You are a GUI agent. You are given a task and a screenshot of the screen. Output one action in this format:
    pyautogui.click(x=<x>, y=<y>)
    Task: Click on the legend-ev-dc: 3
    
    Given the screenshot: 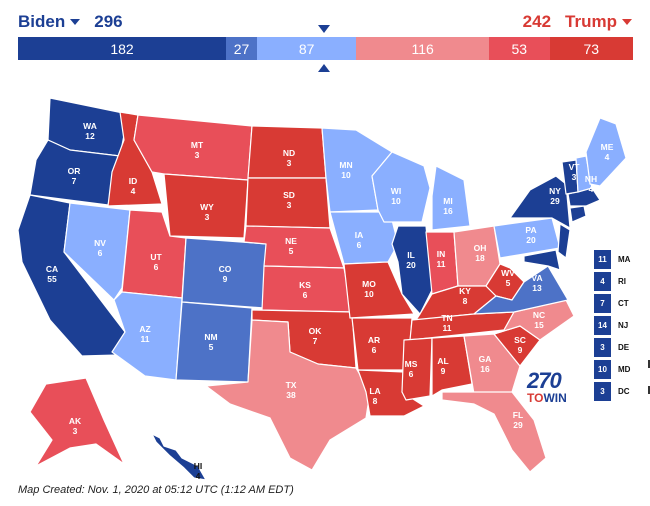 What is the action you would take?
    pyautogui.click(x=602, y=391)
    